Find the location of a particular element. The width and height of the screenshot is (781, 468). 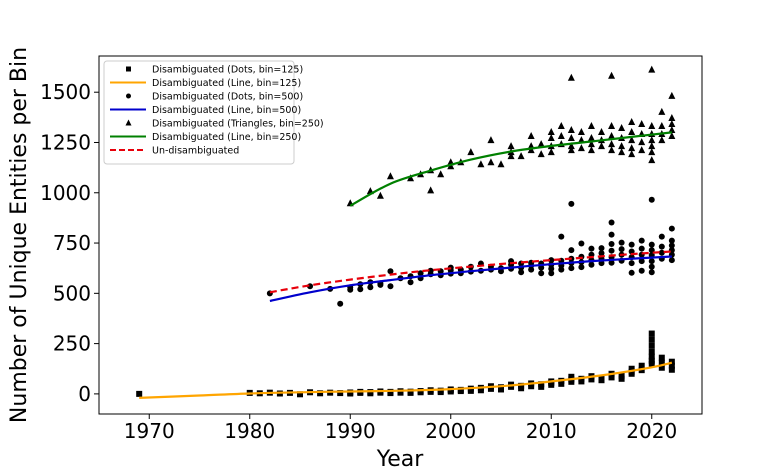

y-tick-label: 0 is located at coordinates (84, 394).